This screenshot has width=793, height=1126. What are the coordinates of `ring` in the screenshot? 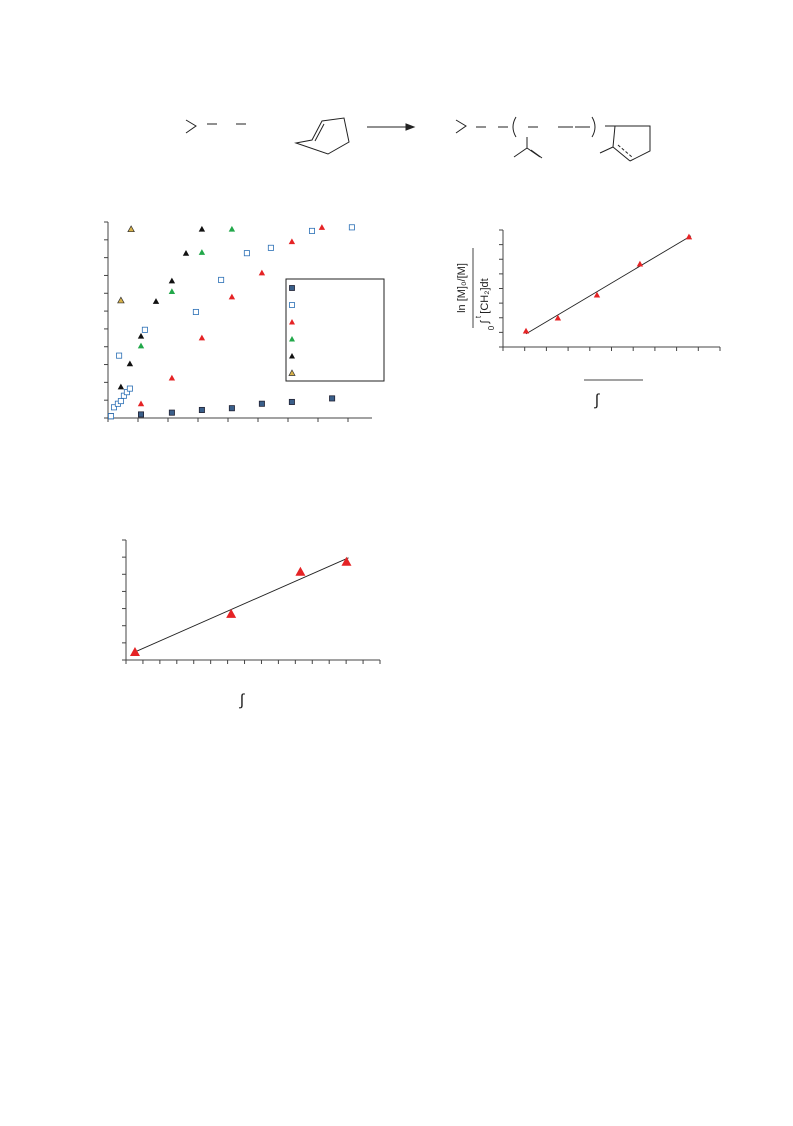 It's located at (625, 143).